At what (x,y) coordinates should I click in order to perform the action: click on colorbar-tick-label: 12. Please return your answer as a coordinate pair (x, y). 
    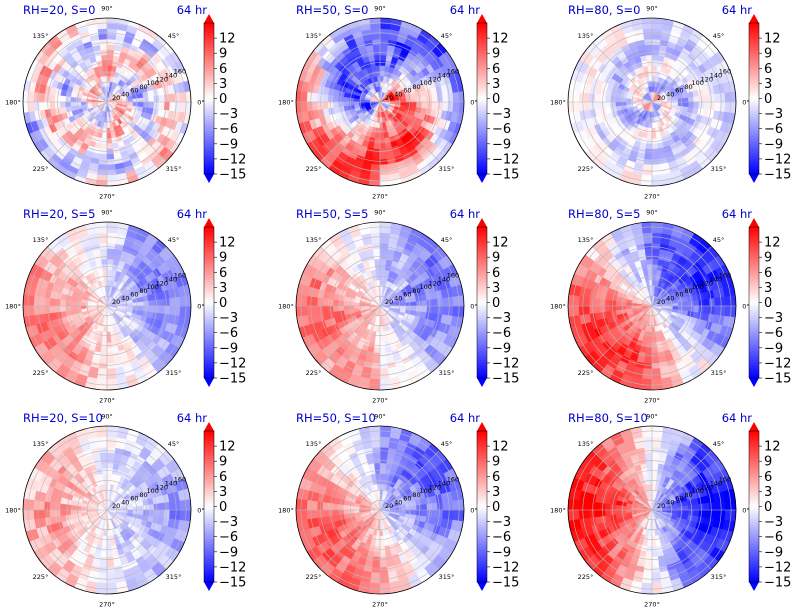
    Looking at the image, I should click on (500, 39).